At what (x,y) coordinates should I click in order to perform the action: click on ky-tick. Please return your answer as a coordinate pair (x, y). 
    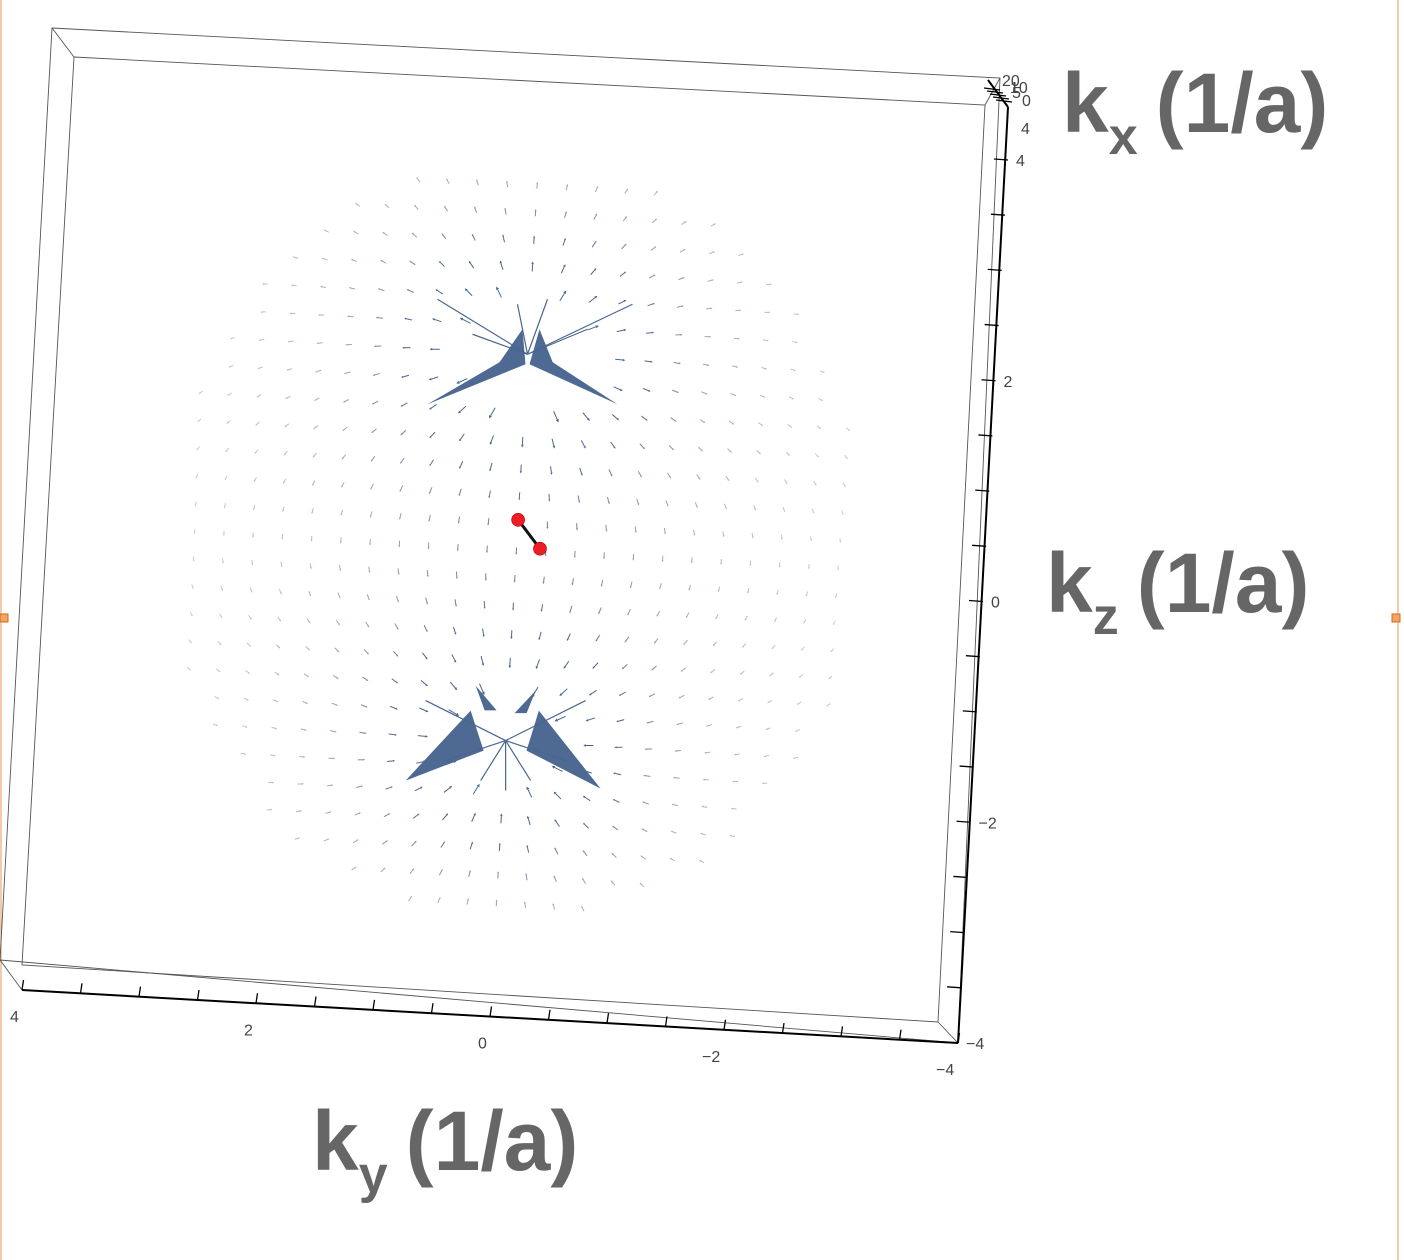
    Looking at the image, I should click on (783, 1028).